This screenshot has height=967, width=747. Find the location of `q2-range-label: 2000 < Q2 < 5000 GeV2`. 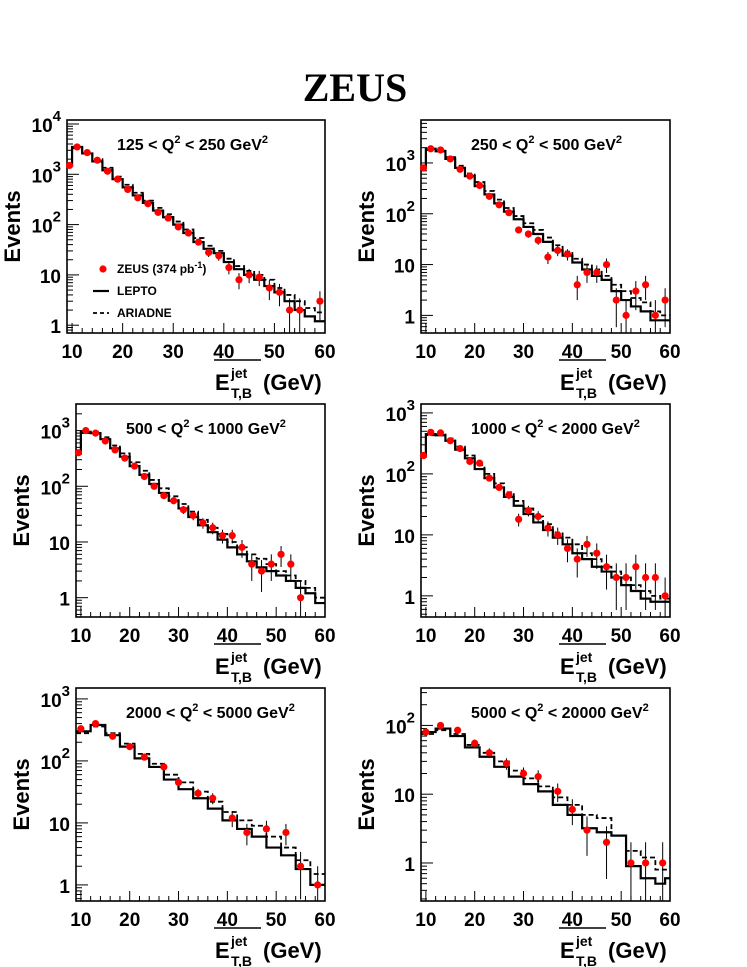

q2-range-label: 2000 < Q2 < 5000 GeV2 is located at coordinates (210, 712).